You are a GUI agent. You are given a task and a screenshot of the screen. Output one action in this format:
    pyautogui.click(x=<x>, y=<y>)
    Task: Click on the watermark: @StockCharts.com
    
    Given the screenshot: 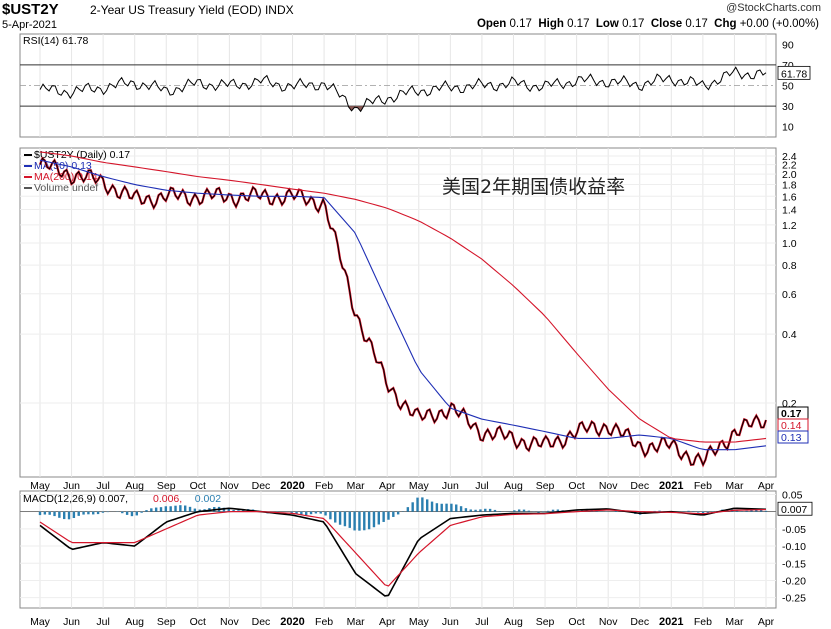 What is the action you would take?
    pyautogui.click(x=773, y=8)
    